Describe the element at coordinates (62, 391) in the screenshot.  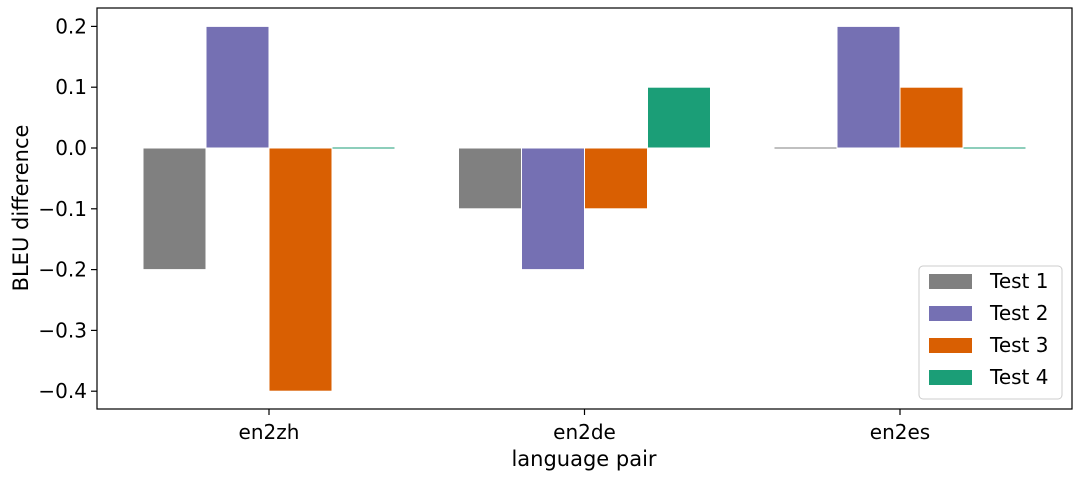
I see `y-tick-label: −0.4` at that location.